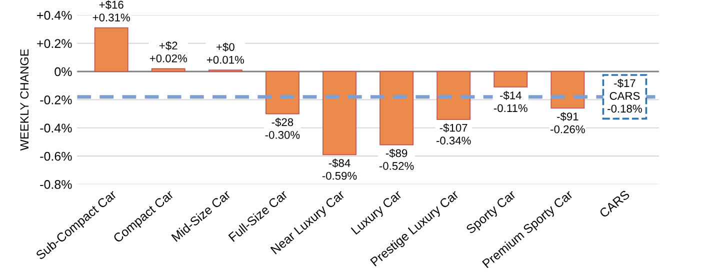 The height and width of the screenshot is (275, 701). I want to click on y-tick-label: +0.4%, so click(54, 15).